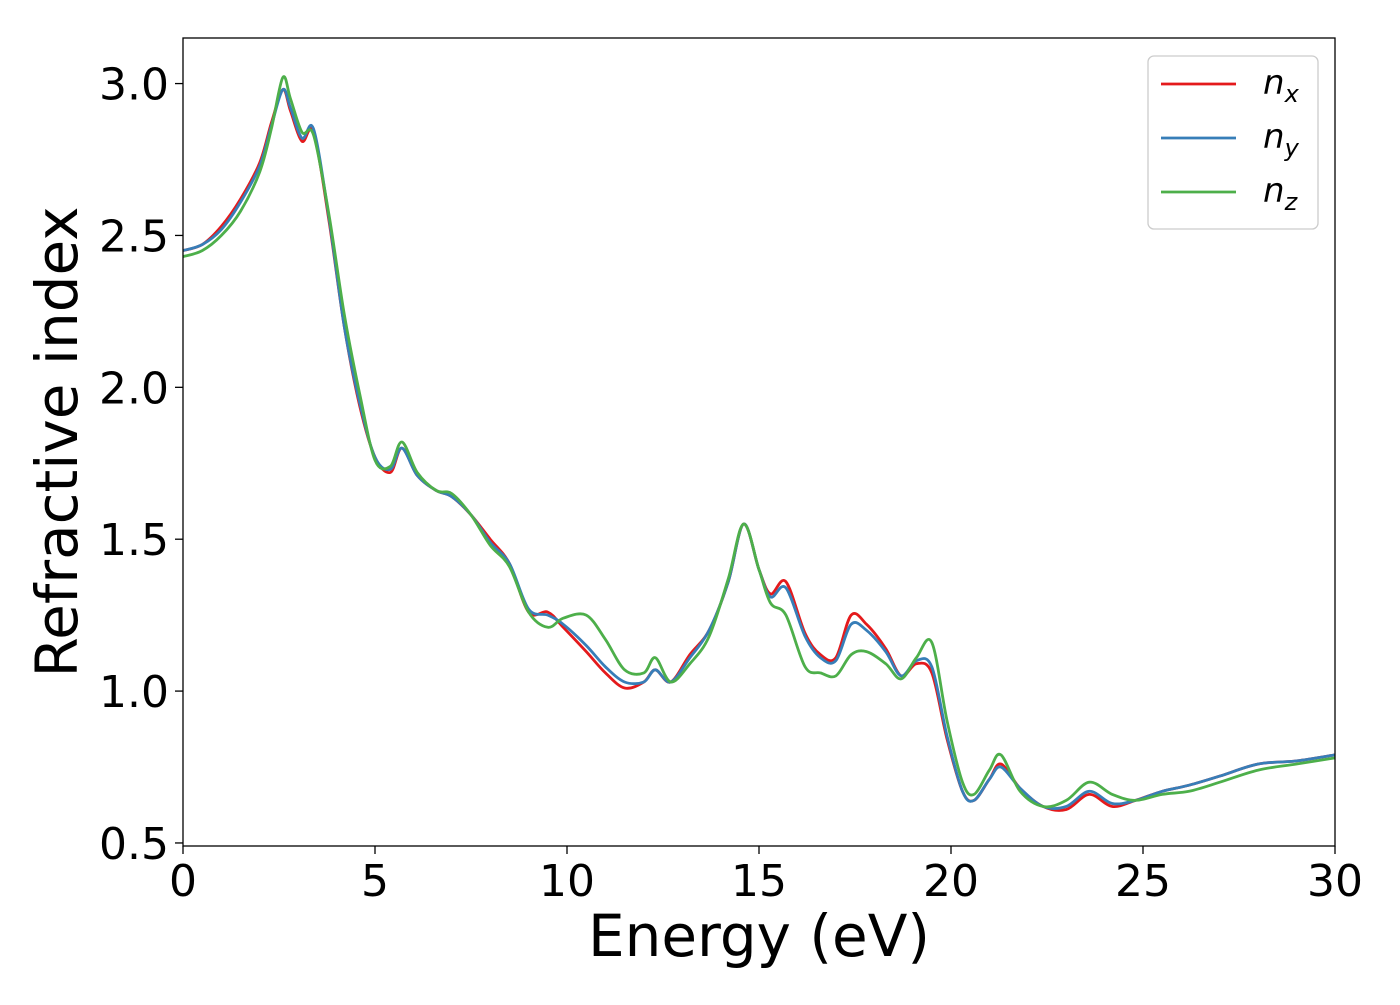 Image resolution: width=1400 pixels, height=1005 pixels. What do you see at coordinates (1143, 881) in the screenshot?
I see `x-tick-label: 25` at bounding box center [1143, 881].